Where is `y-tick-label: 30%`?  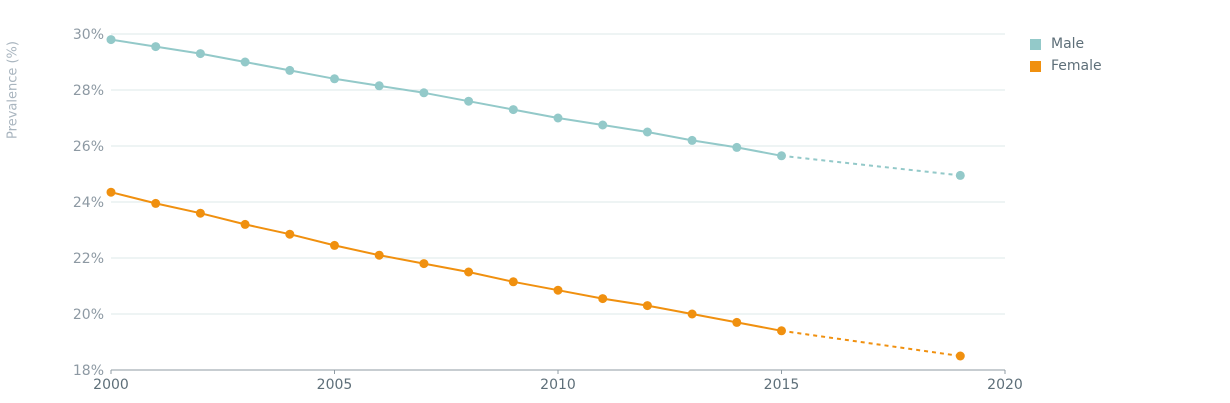
y-tick-label: 30% is located at coordinates (88, 35).